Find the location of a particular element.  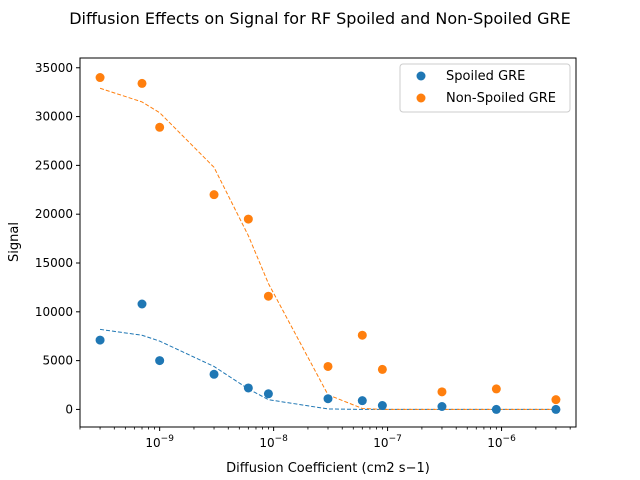

x-tick-exponent: −9 is located at coordinates (168, 439).